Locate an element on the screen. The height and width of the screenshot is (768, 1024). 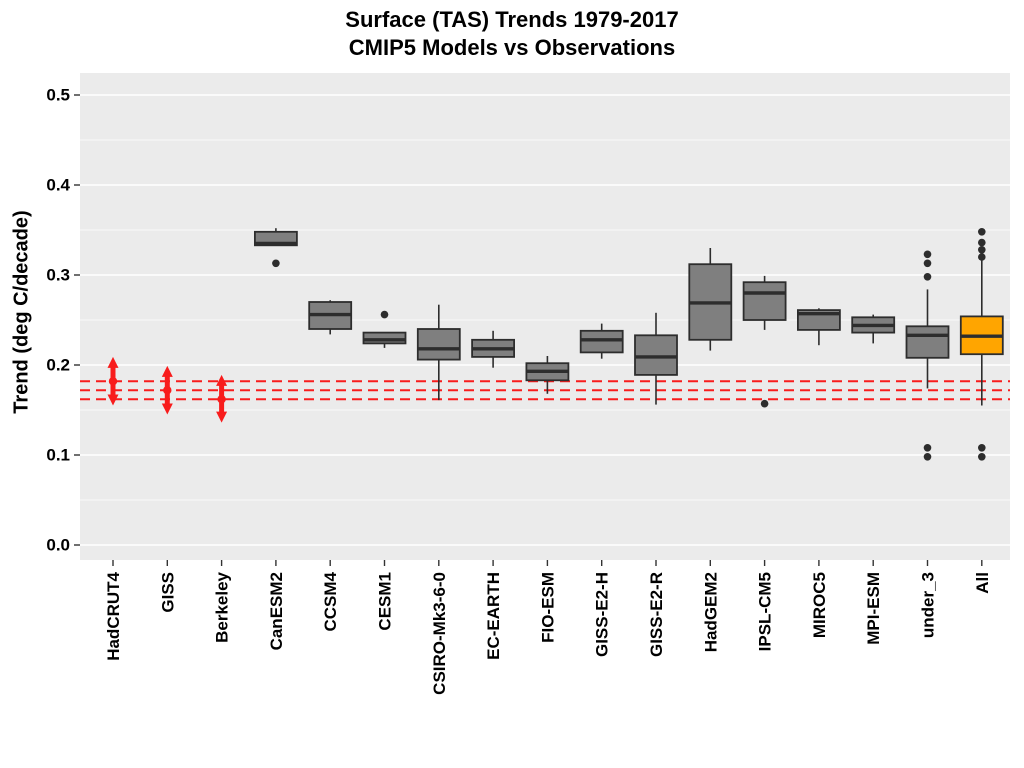
y-tick-label: 0.2 is located at coordinates (58, 365).